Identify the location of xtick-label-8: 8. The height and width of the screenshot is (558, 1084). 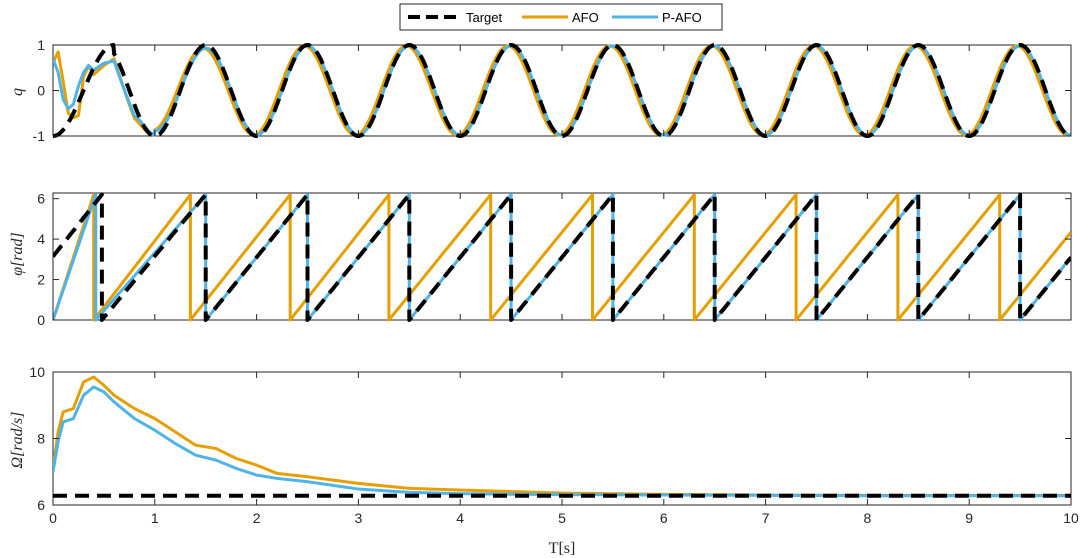
(868, 518).